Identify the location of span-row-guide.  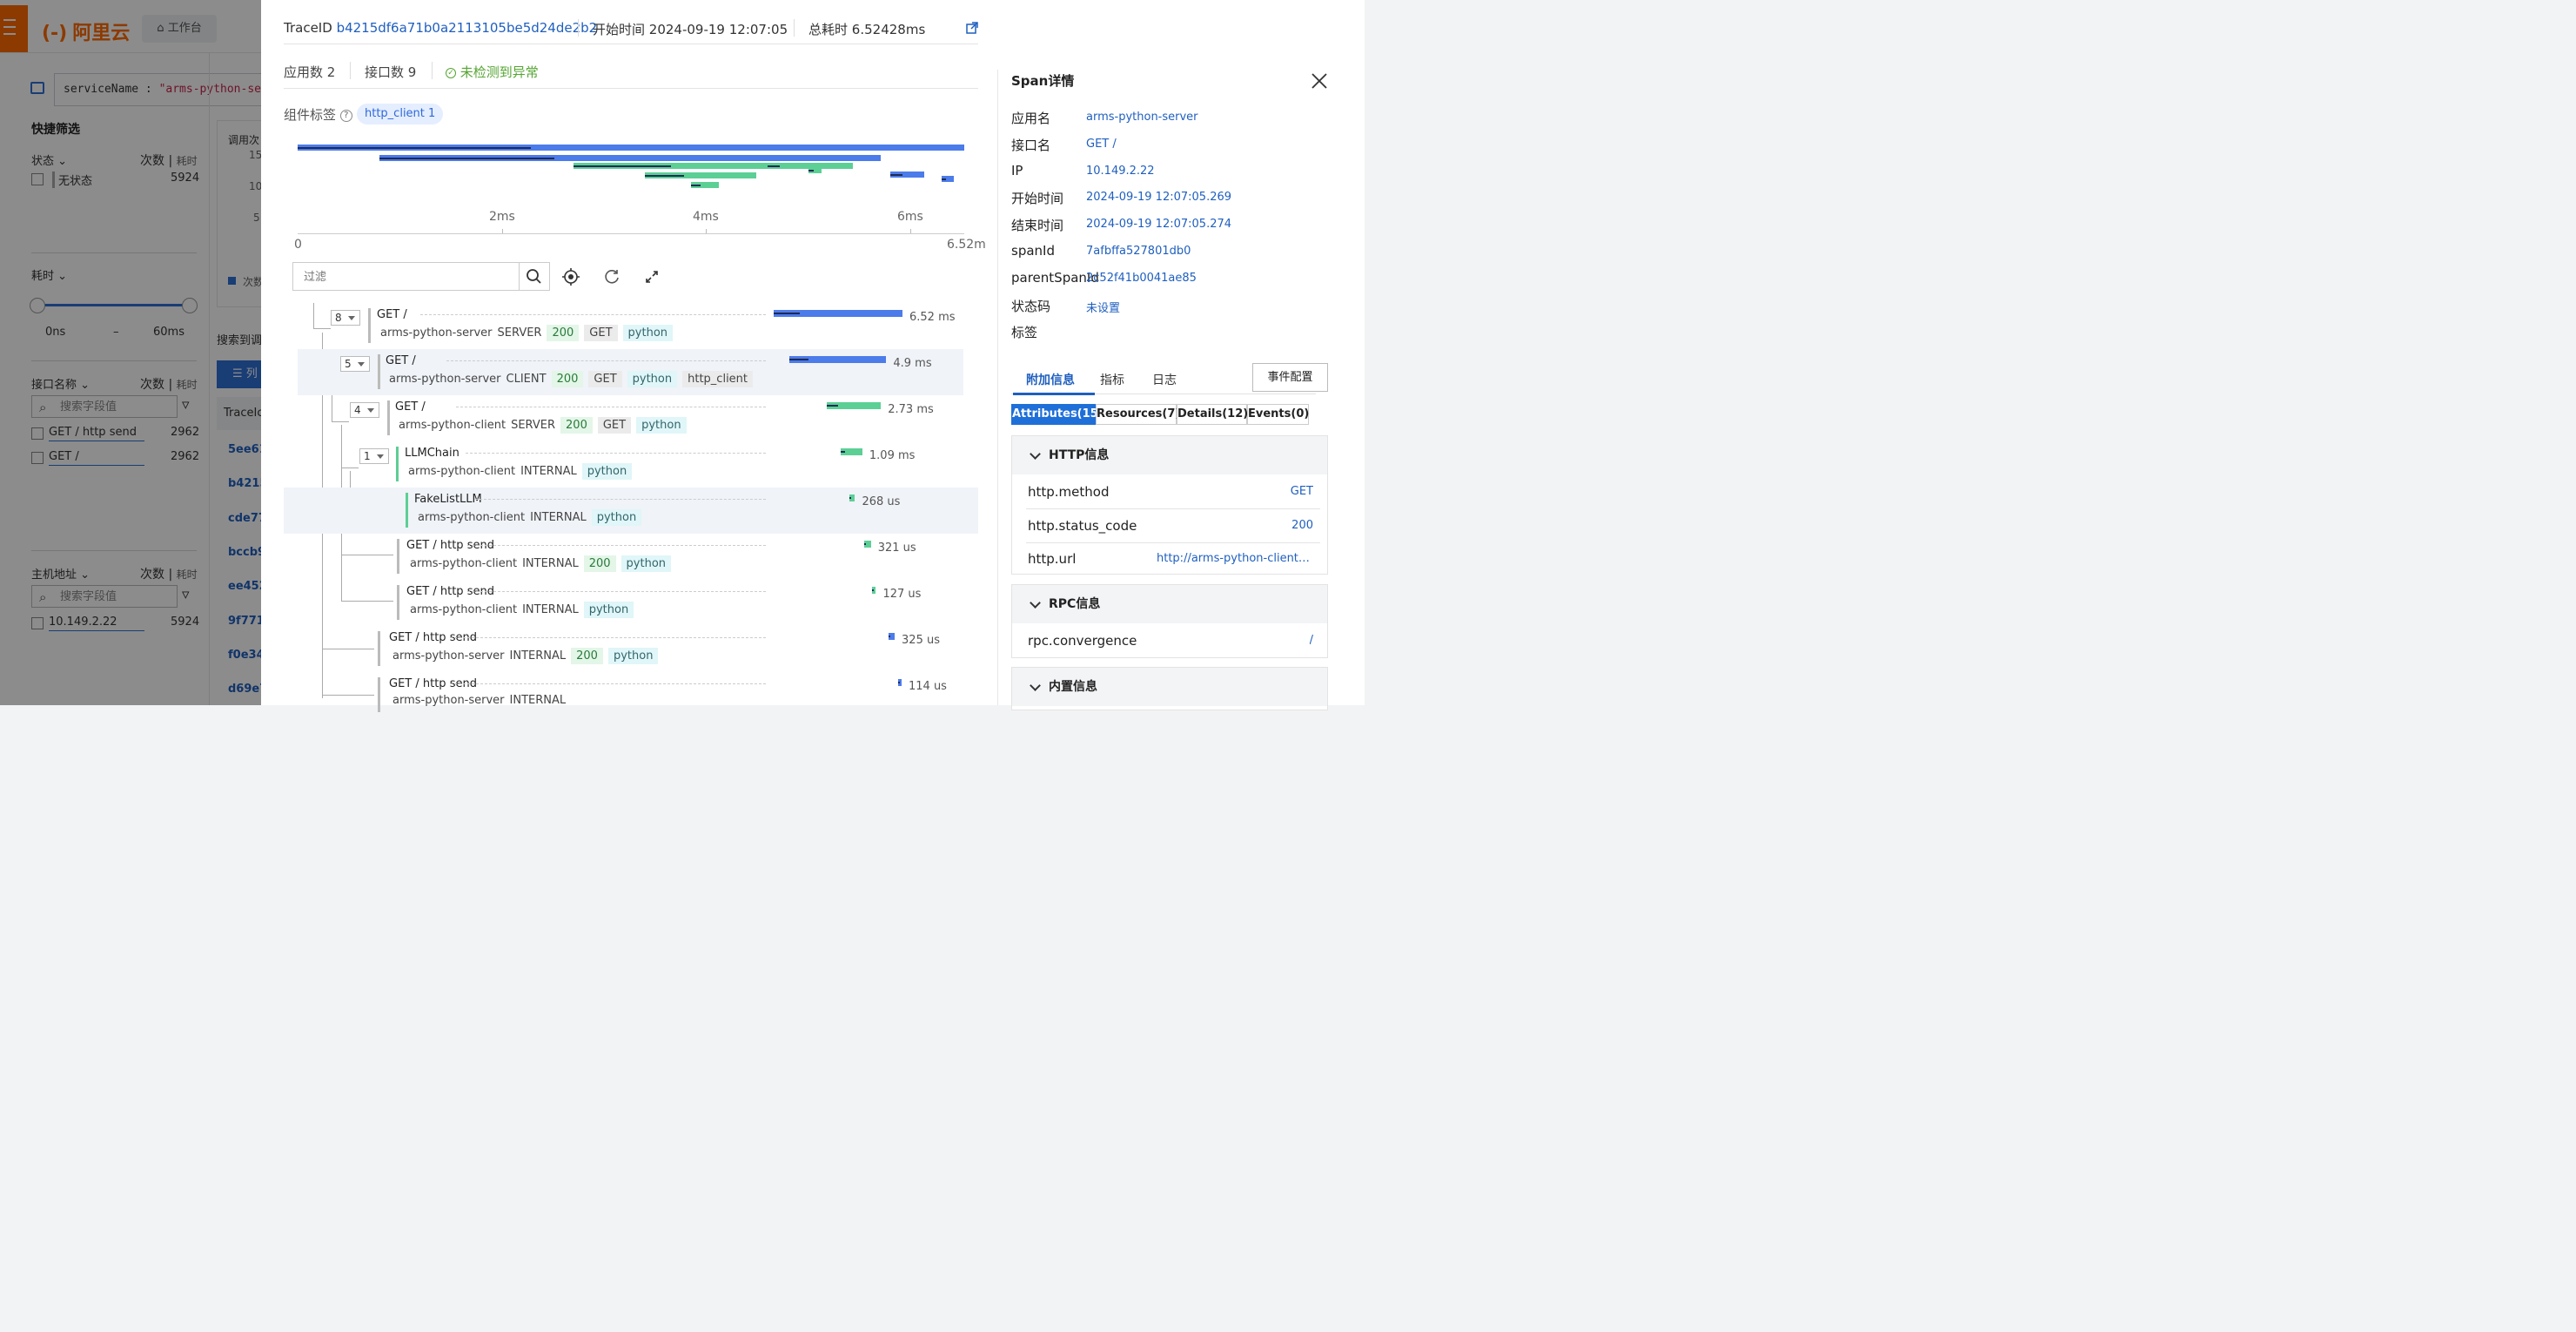
(617, 545).